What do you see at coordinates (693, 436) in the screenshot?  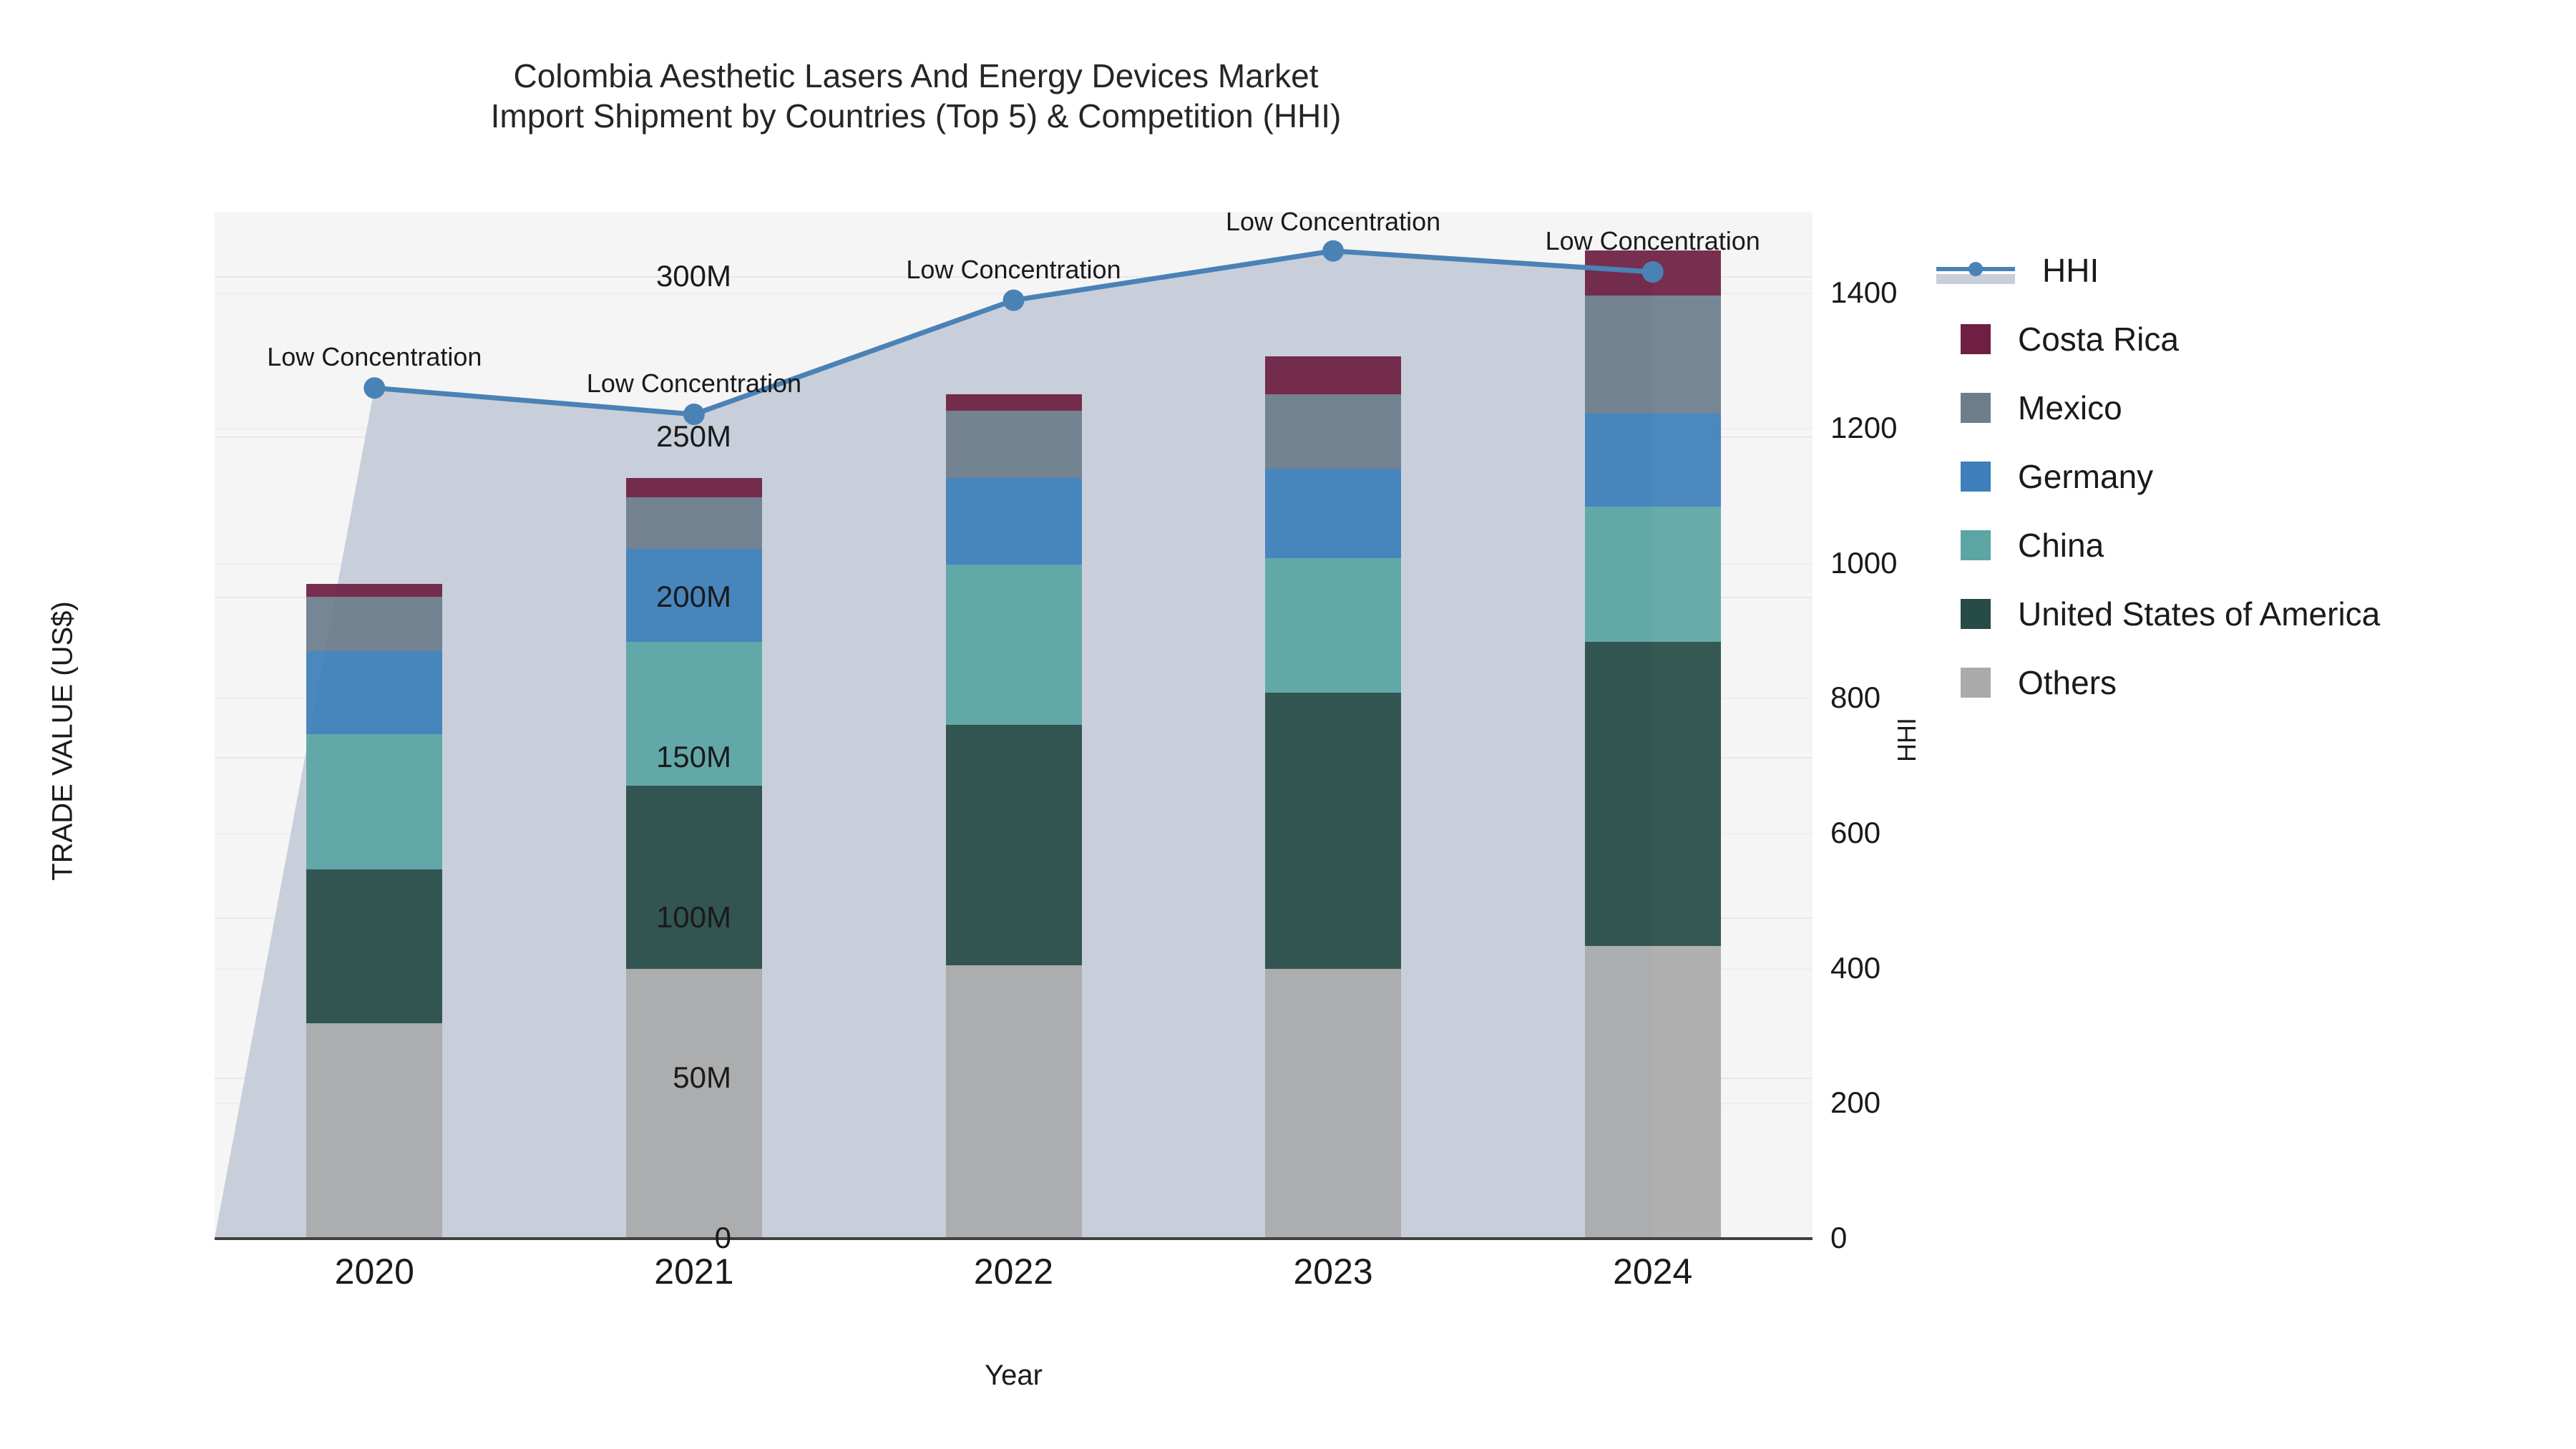 I see `y-axis-left-tick: 250M` at bounding box center [693, 436].